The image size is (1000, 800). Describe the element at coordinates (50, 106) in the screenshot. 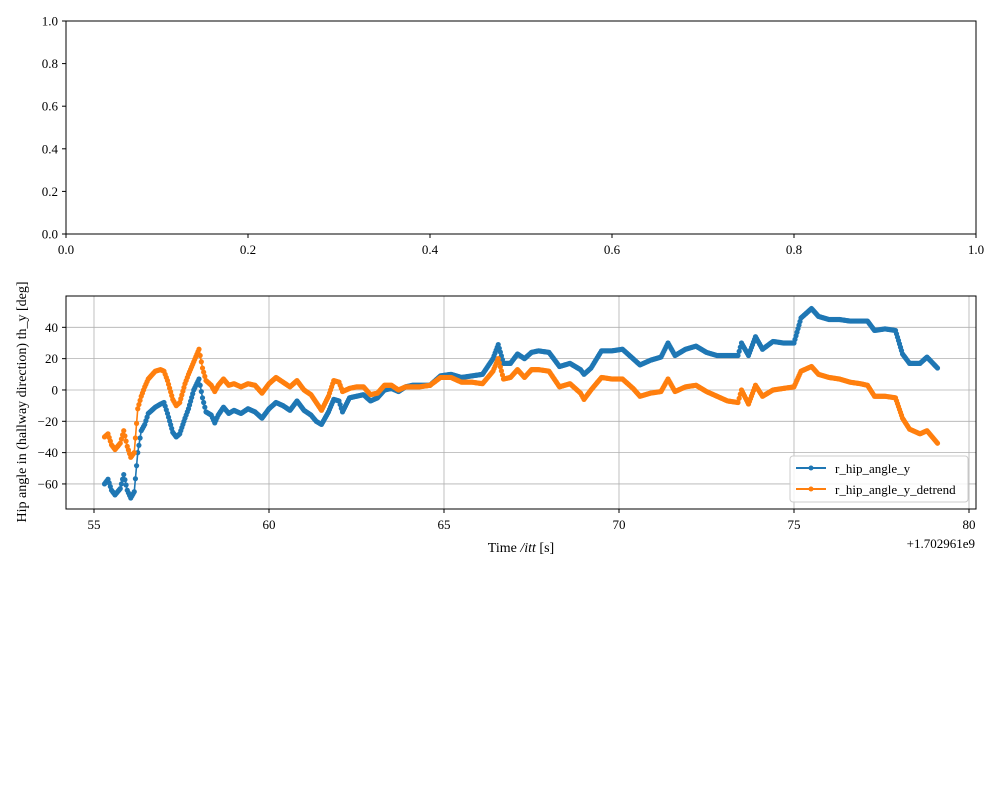

I see `top-y-tick-label: 0.6` at that location.